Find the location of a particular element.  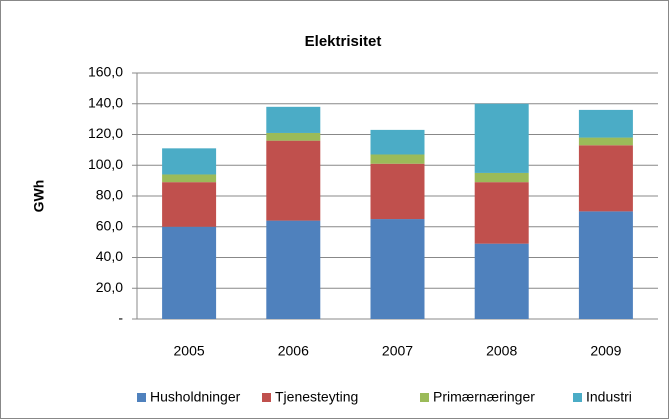

legend-label: Tjenesteyting is located at coordinates (316, 397).